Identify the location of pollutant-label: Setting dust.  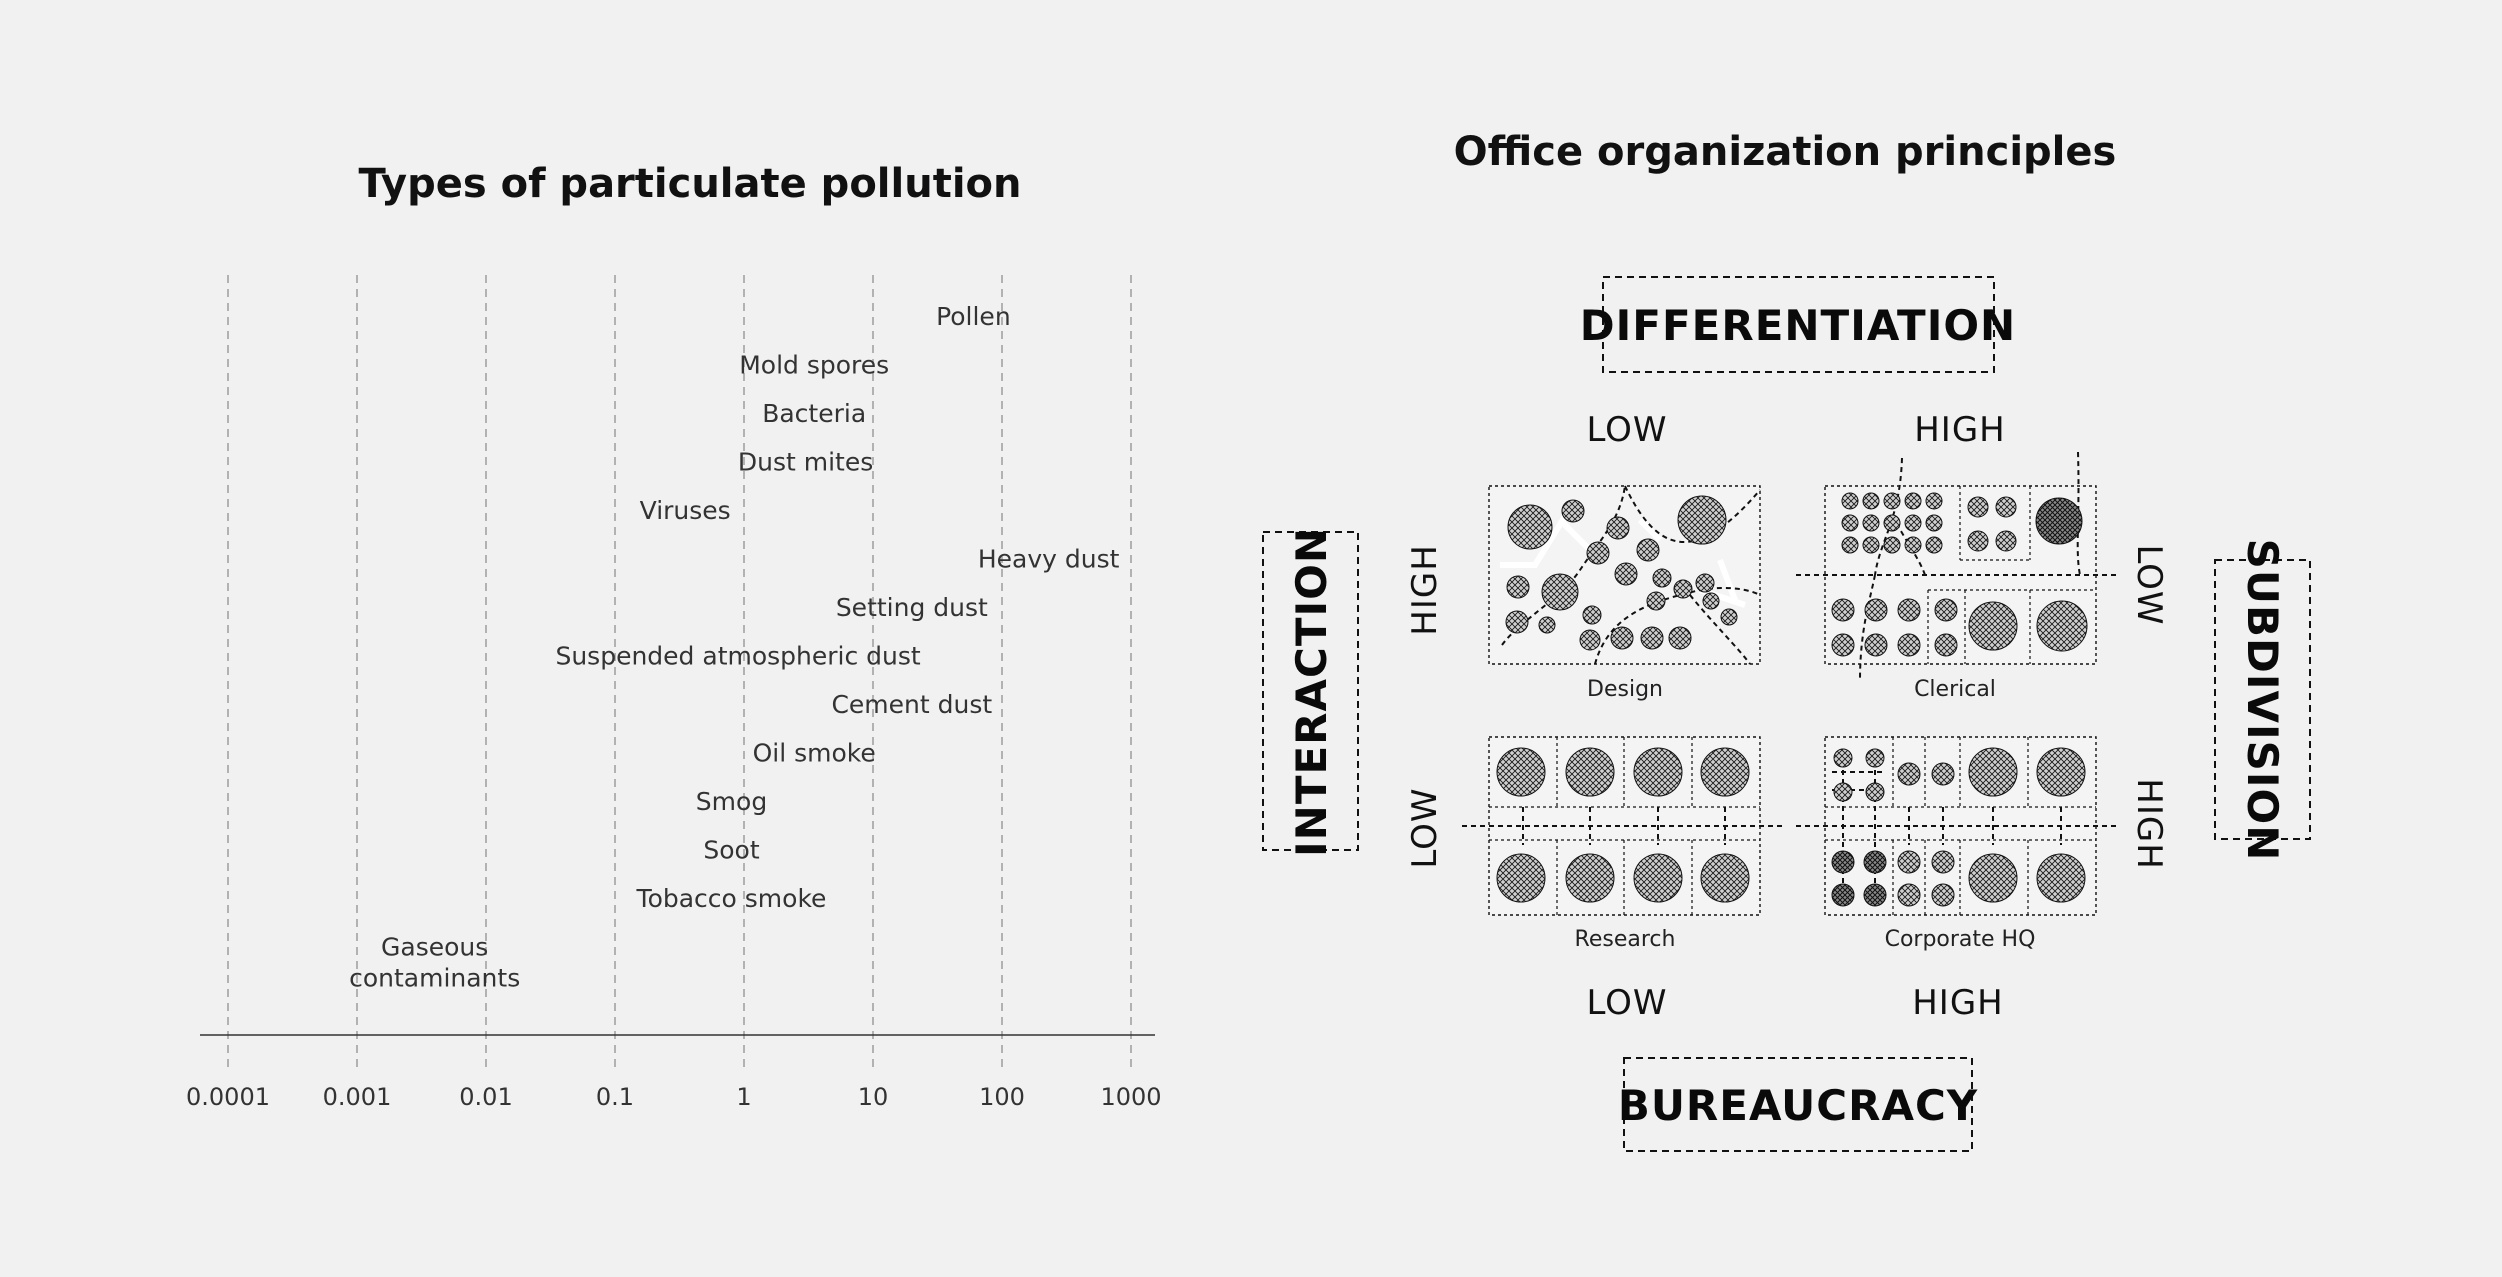
(912, 607).